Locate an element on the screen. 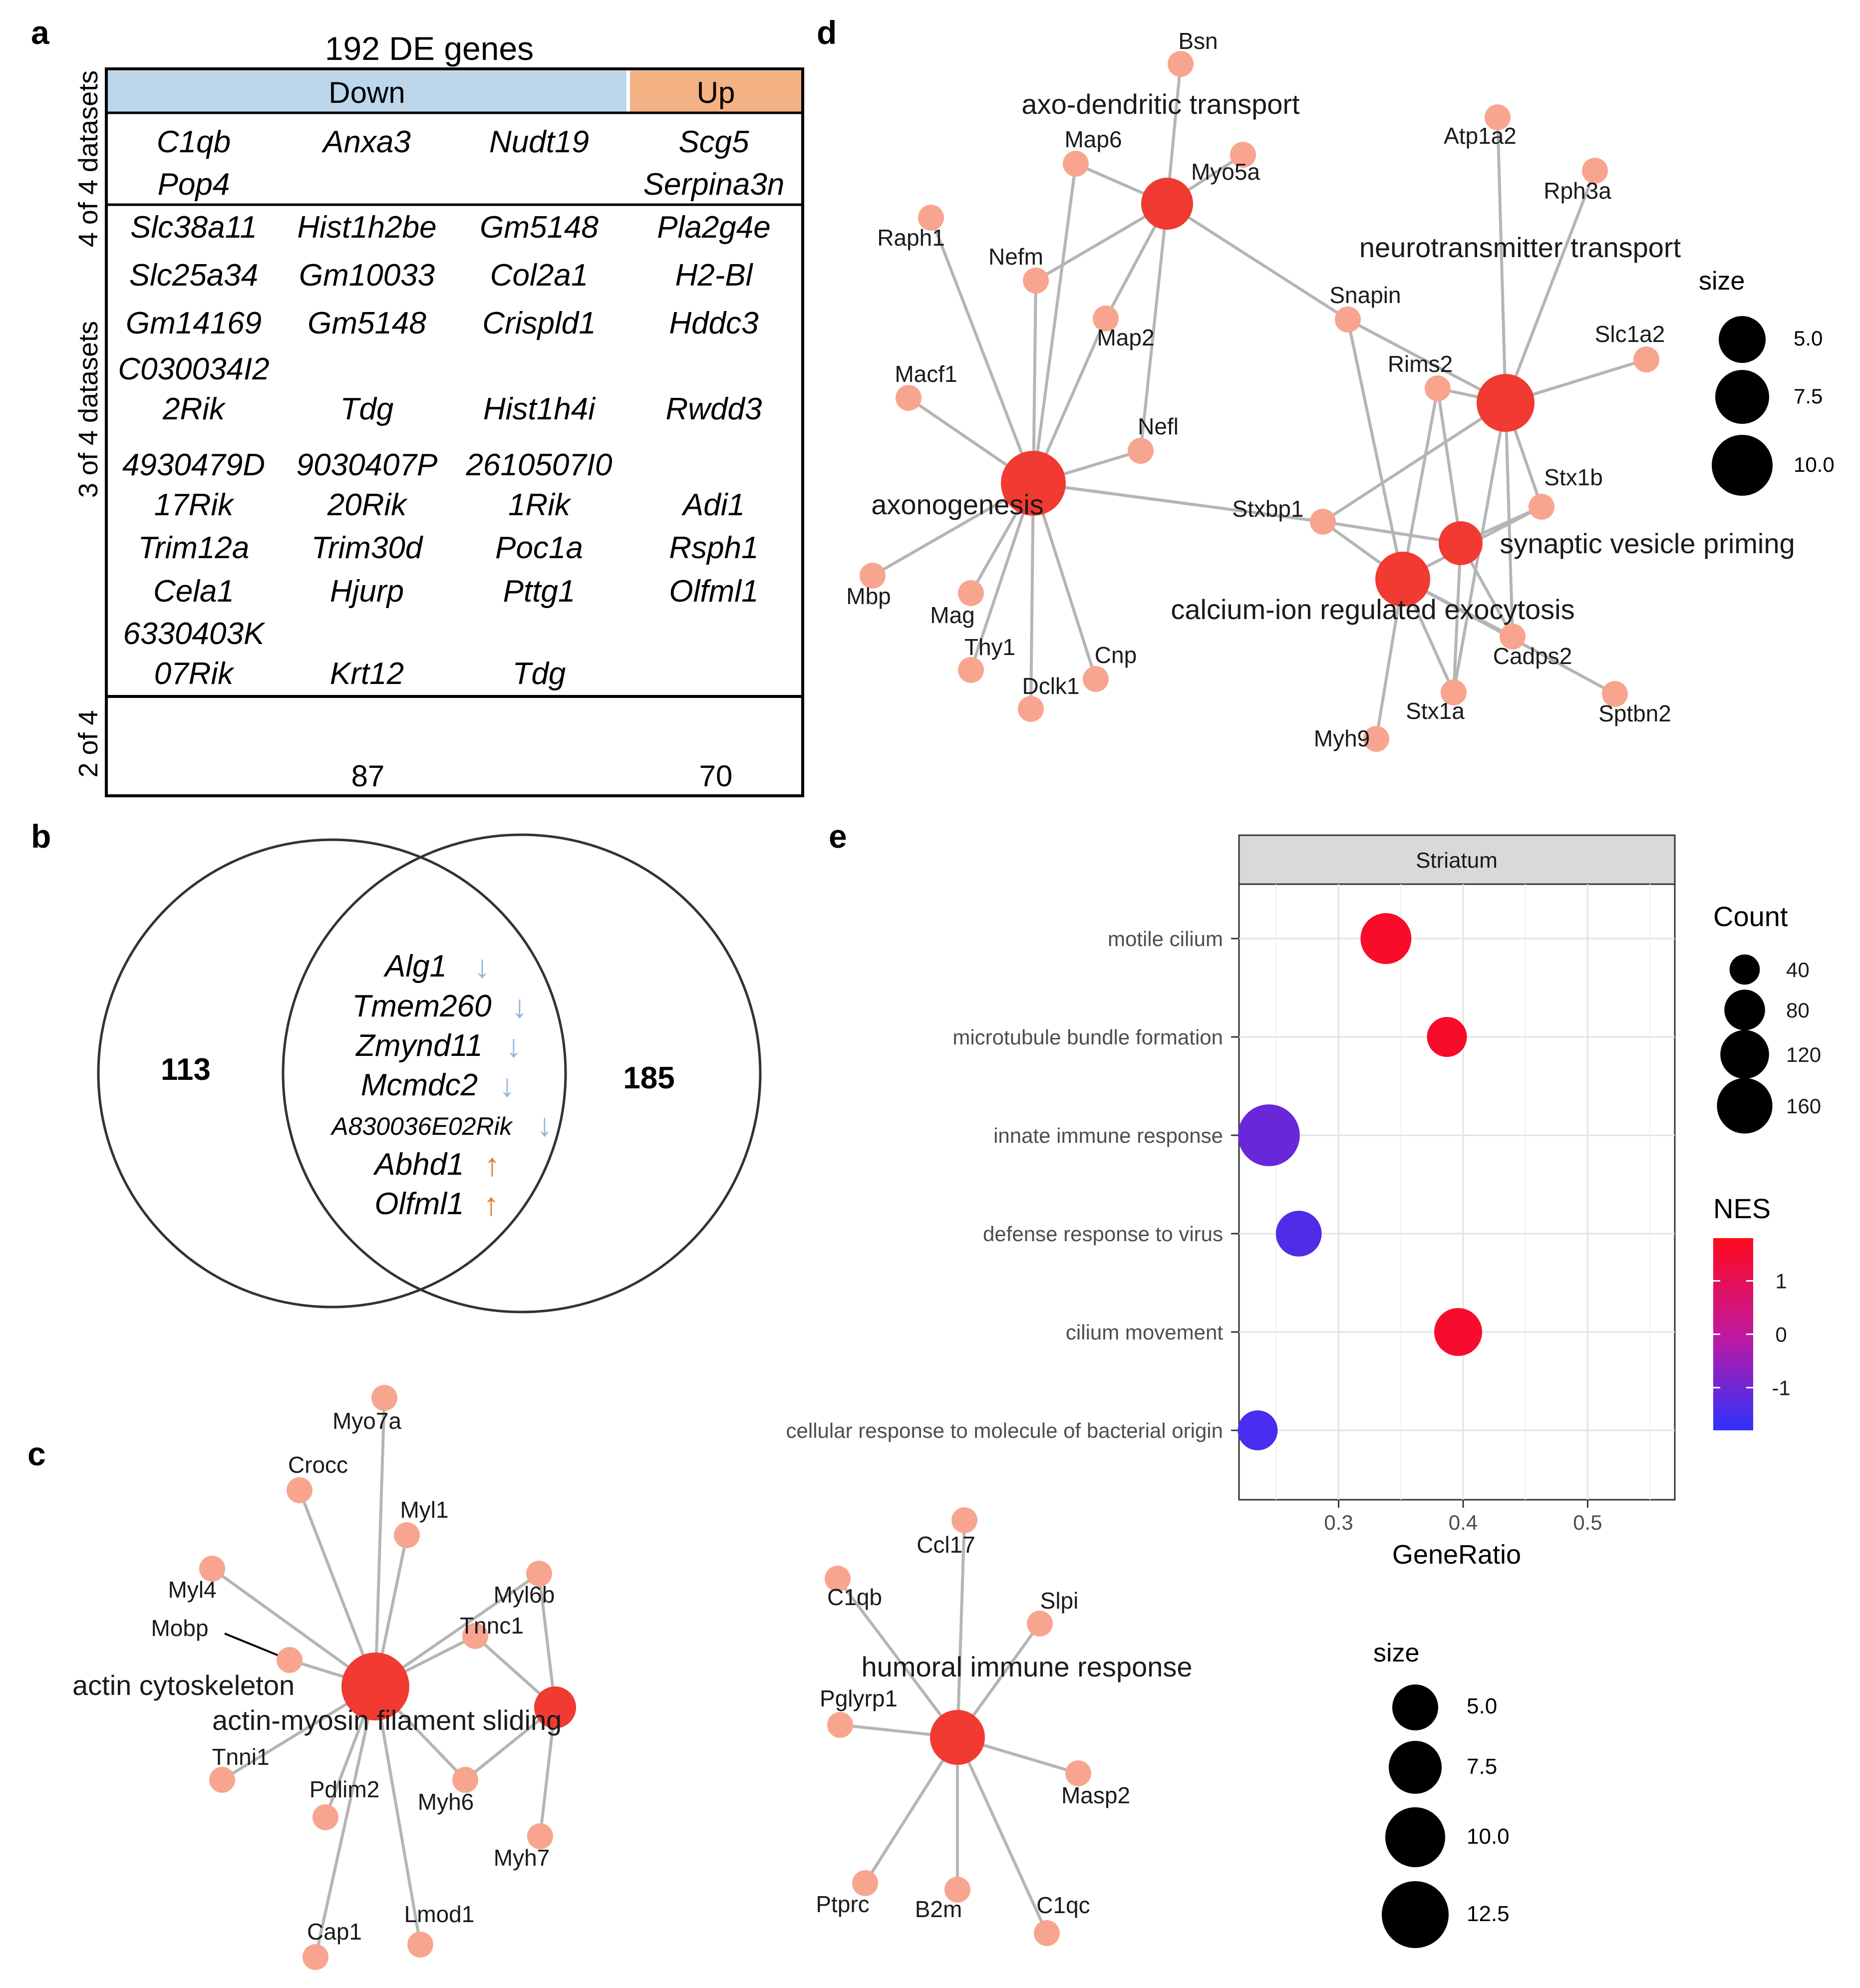 The width and height of the screenshot is (1860, 1988). facet-label: Striatum is located at coordinates (1457, 860).